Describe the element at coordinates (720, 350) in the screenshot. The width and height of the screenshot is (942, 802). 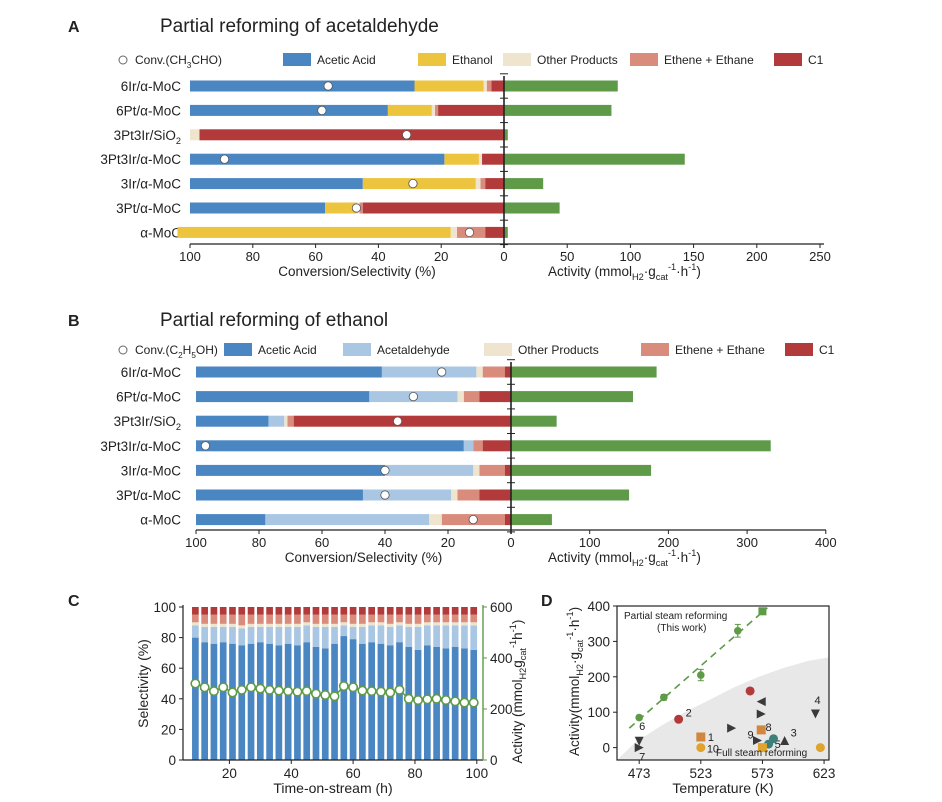
I see `legend-label: Ethene + Ethane` at that location.